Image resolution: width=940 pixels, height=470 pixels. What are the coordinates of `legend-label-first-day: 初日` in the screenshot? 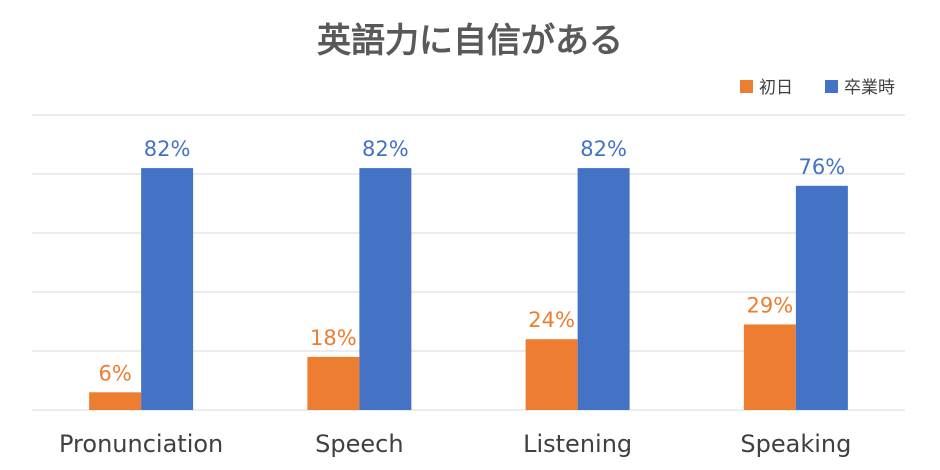 It's located at (776, 88).